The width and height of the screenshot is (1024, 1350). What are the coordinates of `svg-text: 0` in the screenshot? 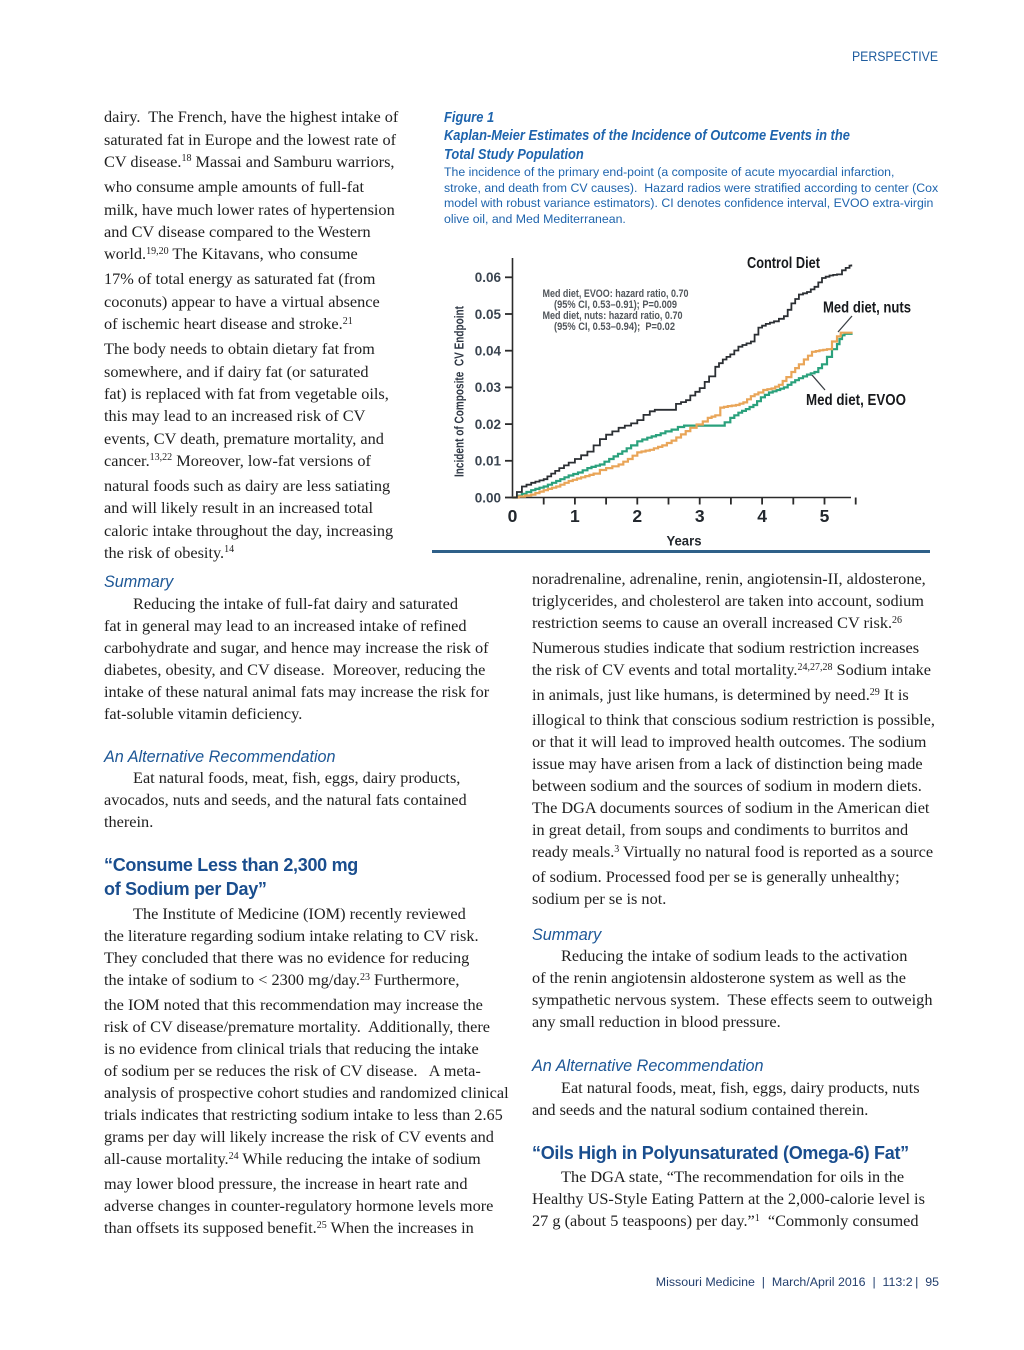 It's located at (513, 516).